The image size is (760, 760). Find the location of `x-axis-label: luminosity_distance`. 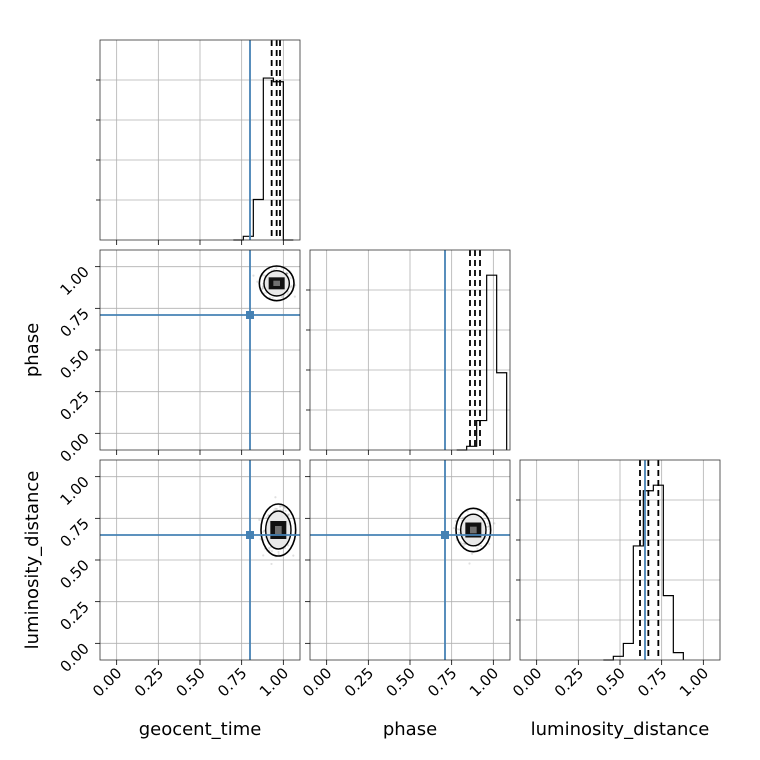

x-axis-label: luminosity_distance is located at coordinates (620, 729).